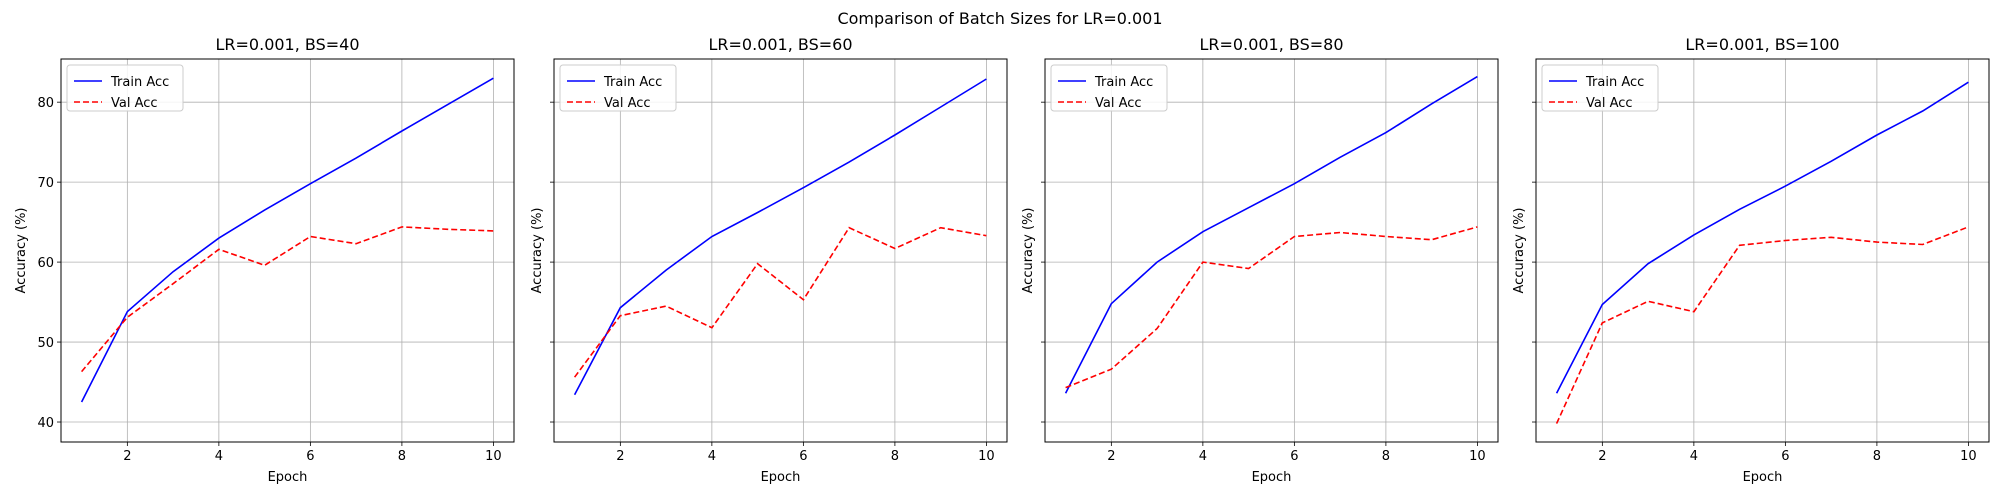 The image size is (2000, 500). Describe the element at coordinates (999, 18) in the screenshot. I see `figure-suptitle: Comparison of Batch Sizes for LR=0.001` at that location.